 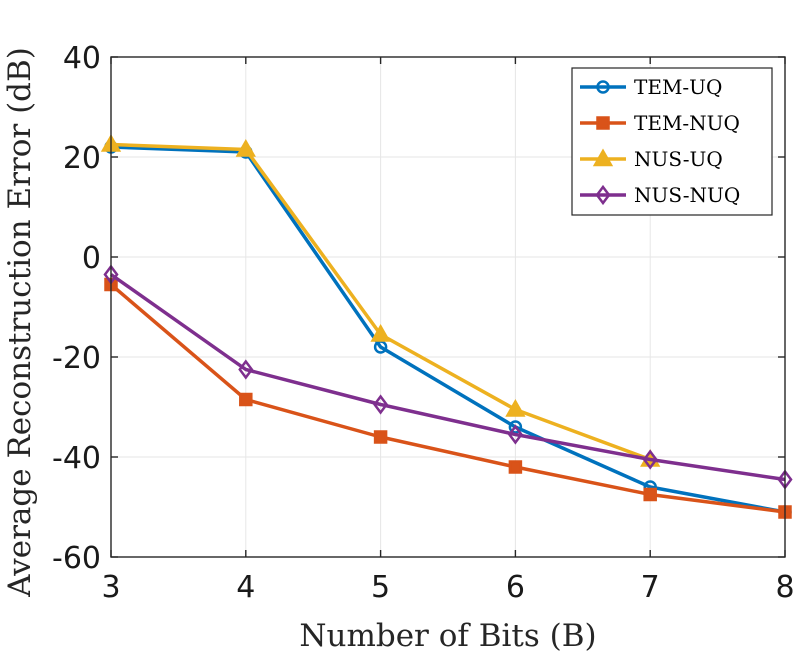 What do you see at coordinates (672, 141) in the screenshot?
I see `legend: TEM-UQ TEM-NUQ NUS-UQ NUS-NUQ` at bounding box center [672, 141].